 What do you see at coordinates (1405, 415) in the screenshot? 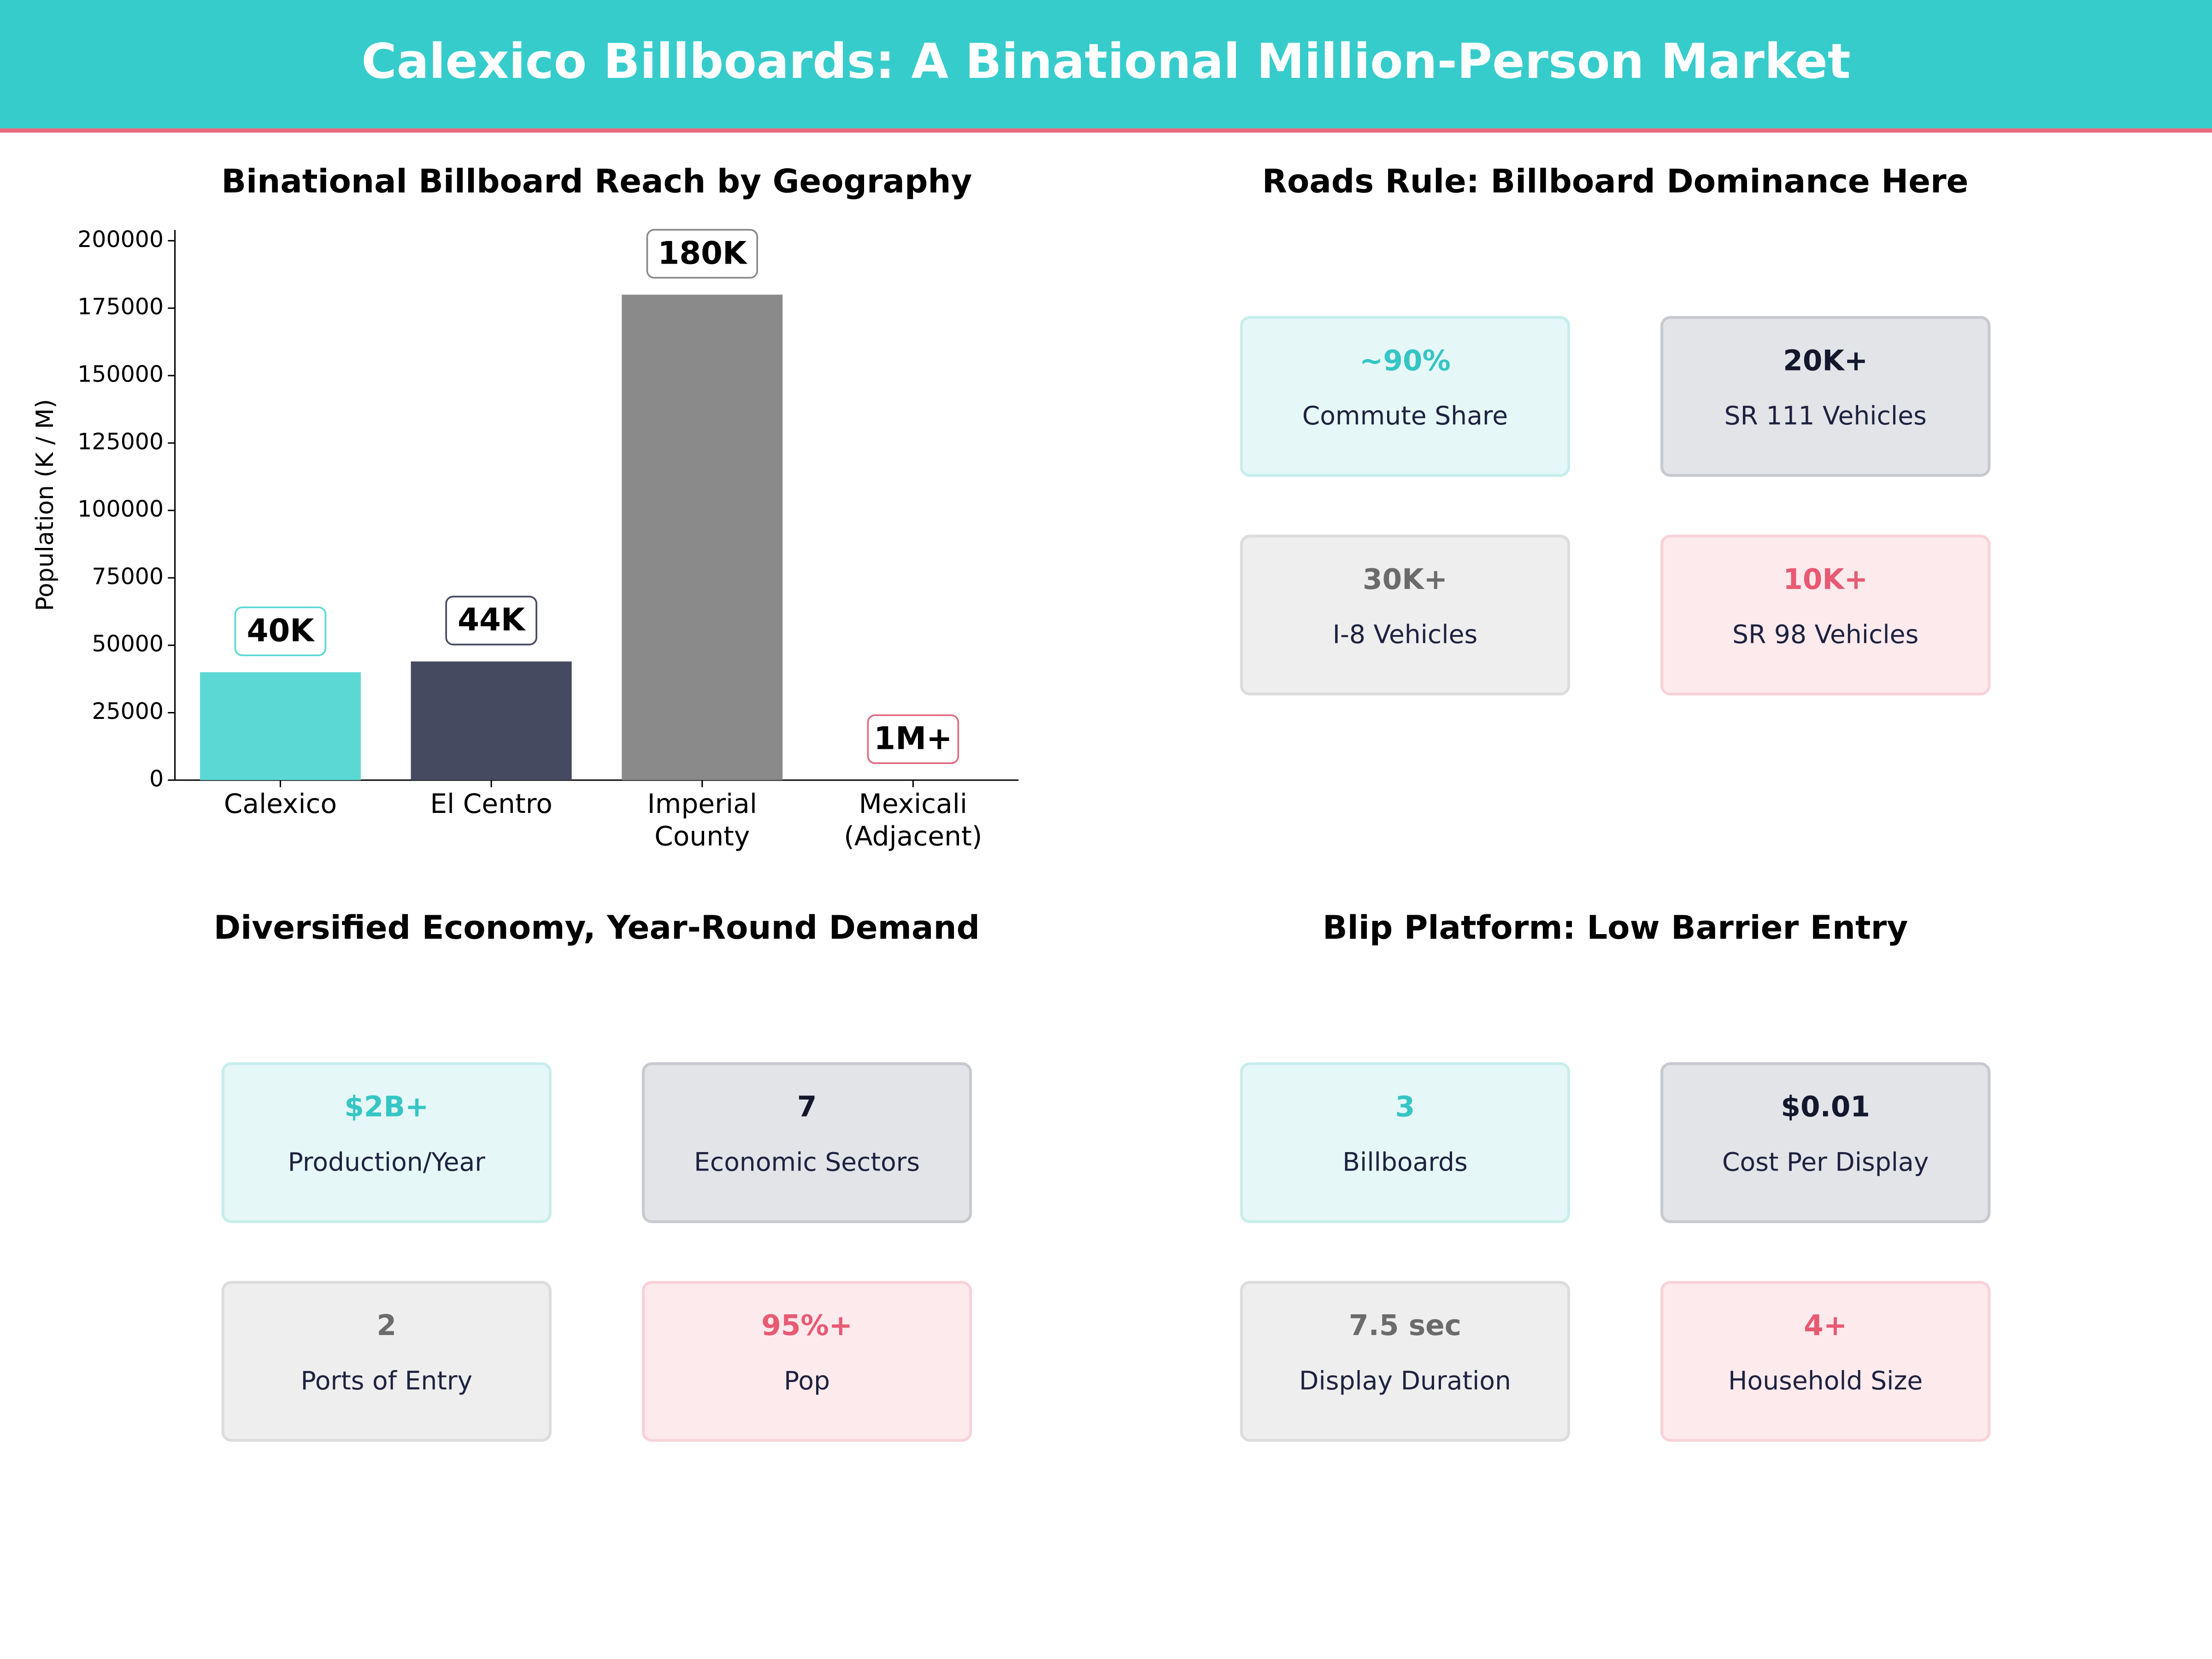
I see `card-label: Commute Share` at bounding box center [1405, 415].